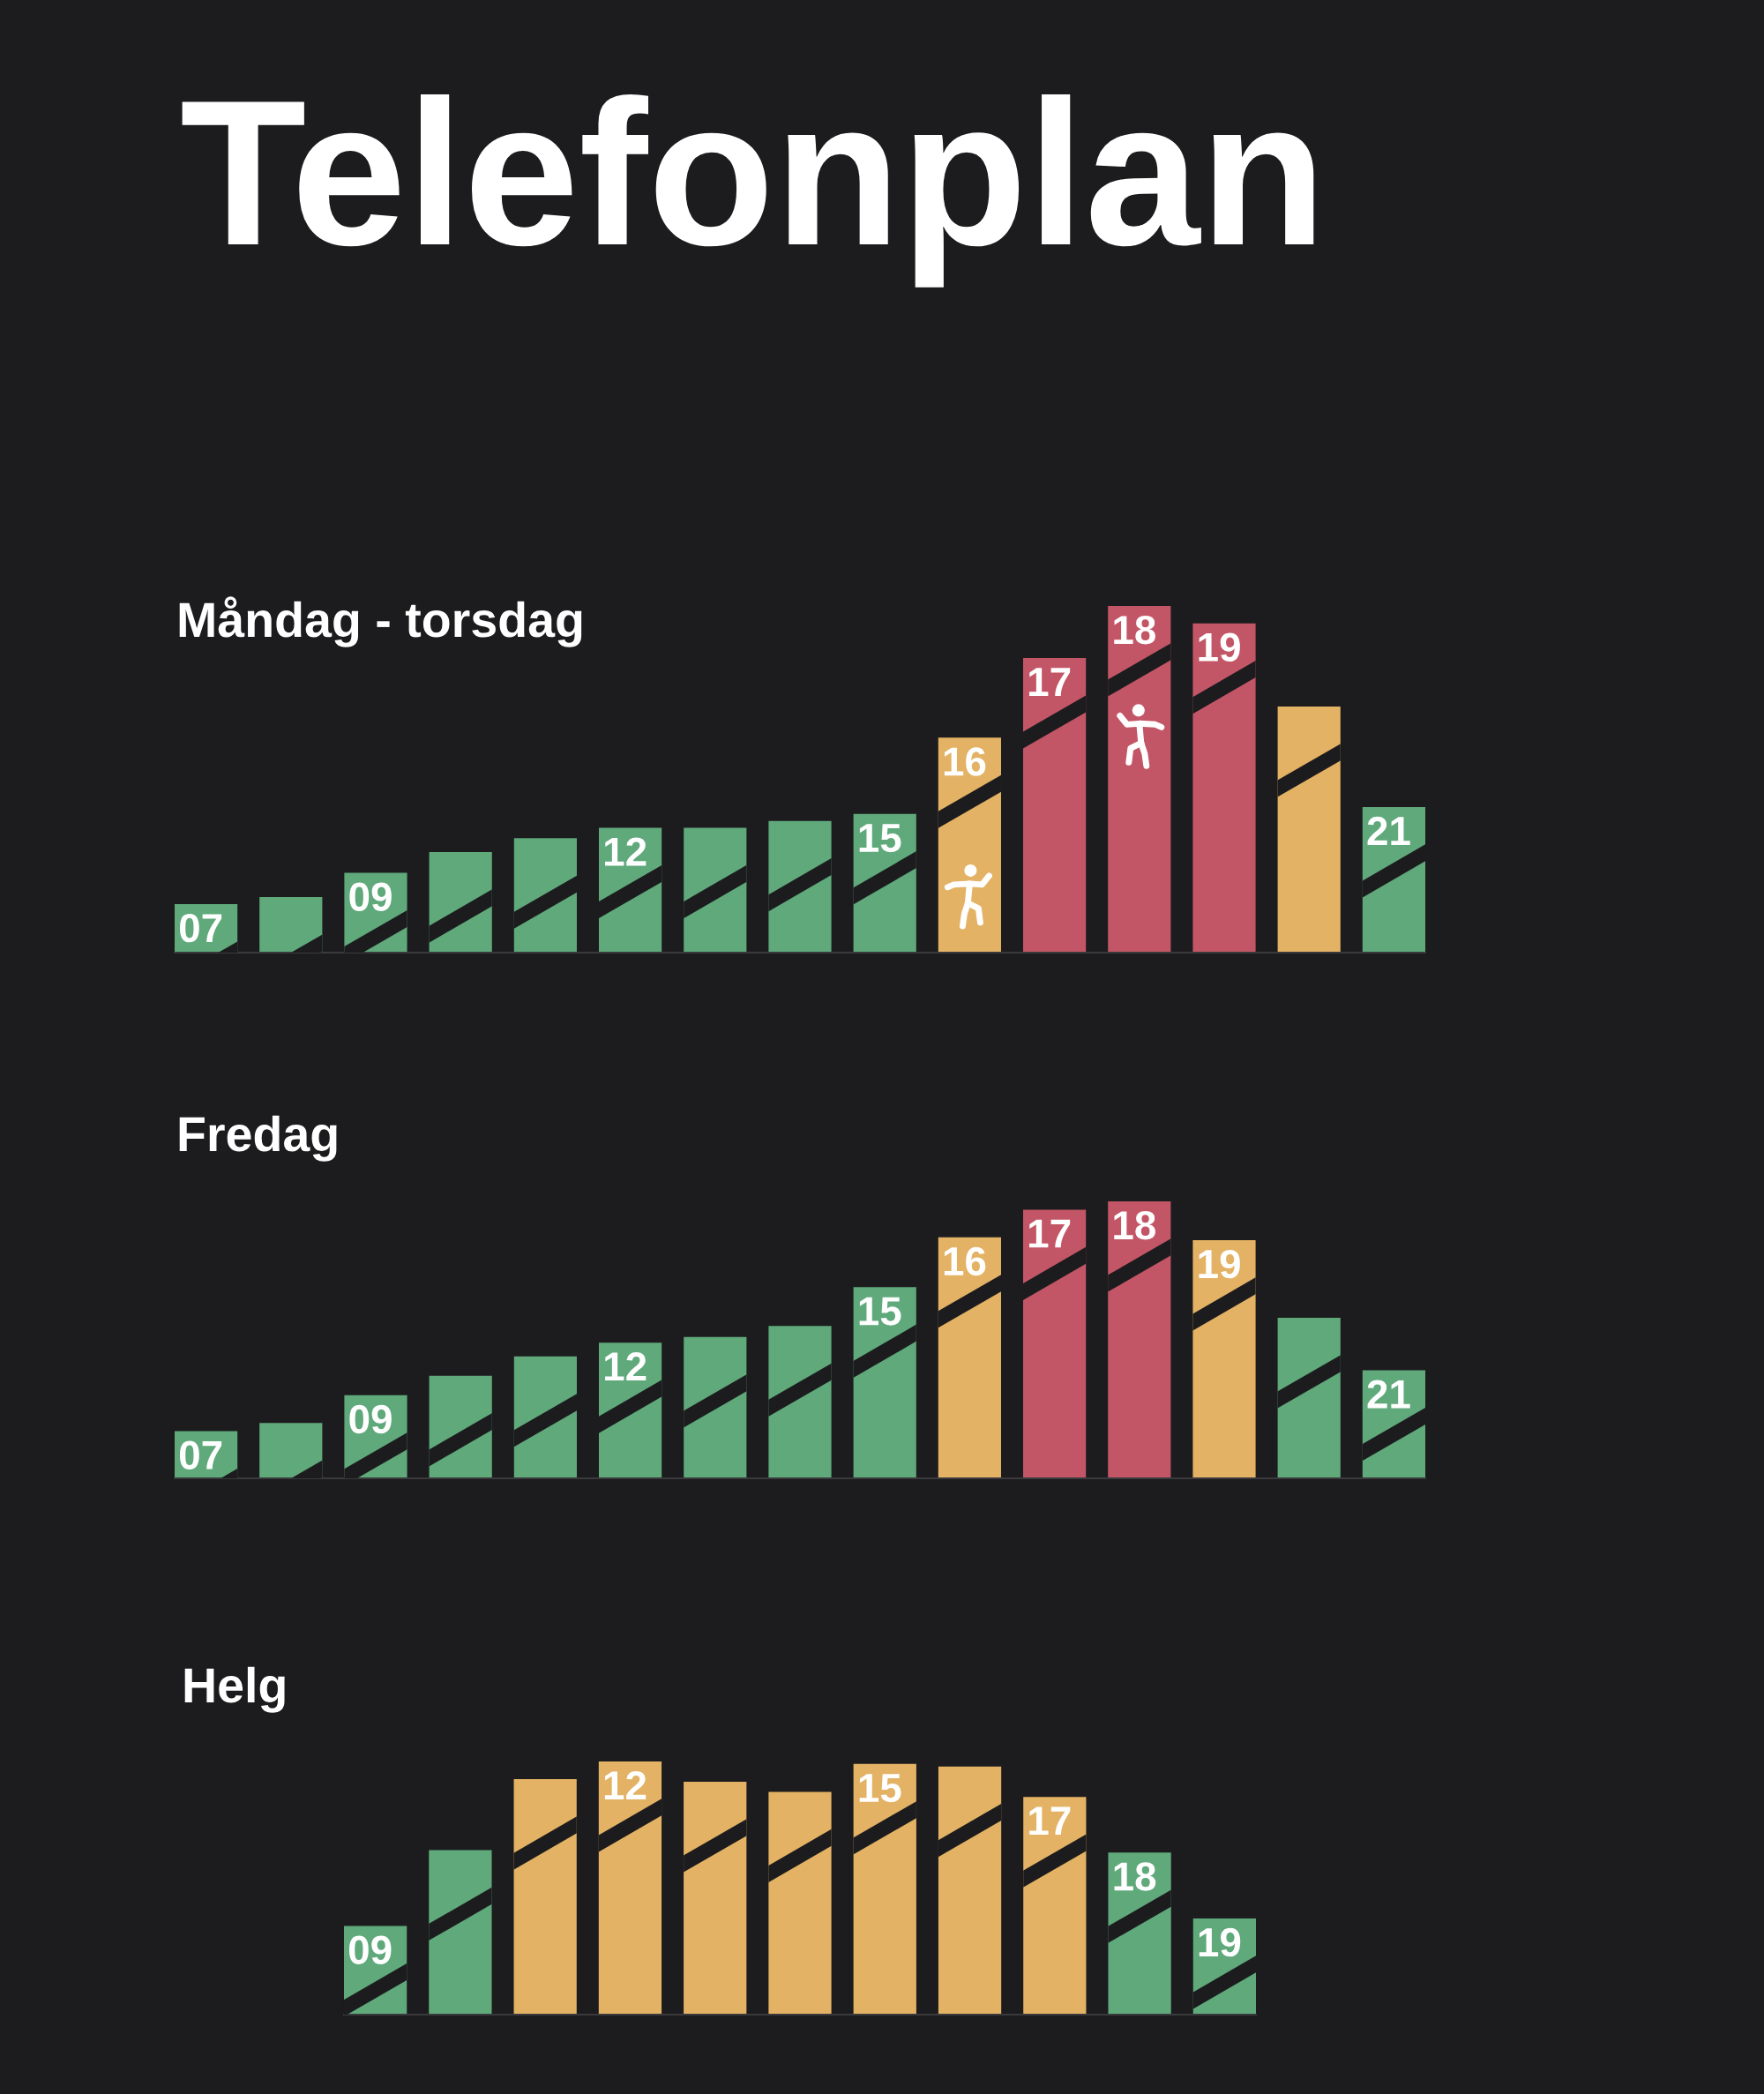  I want to click on chart-subtitle: Måndag - torsdag, so click(380, 621).